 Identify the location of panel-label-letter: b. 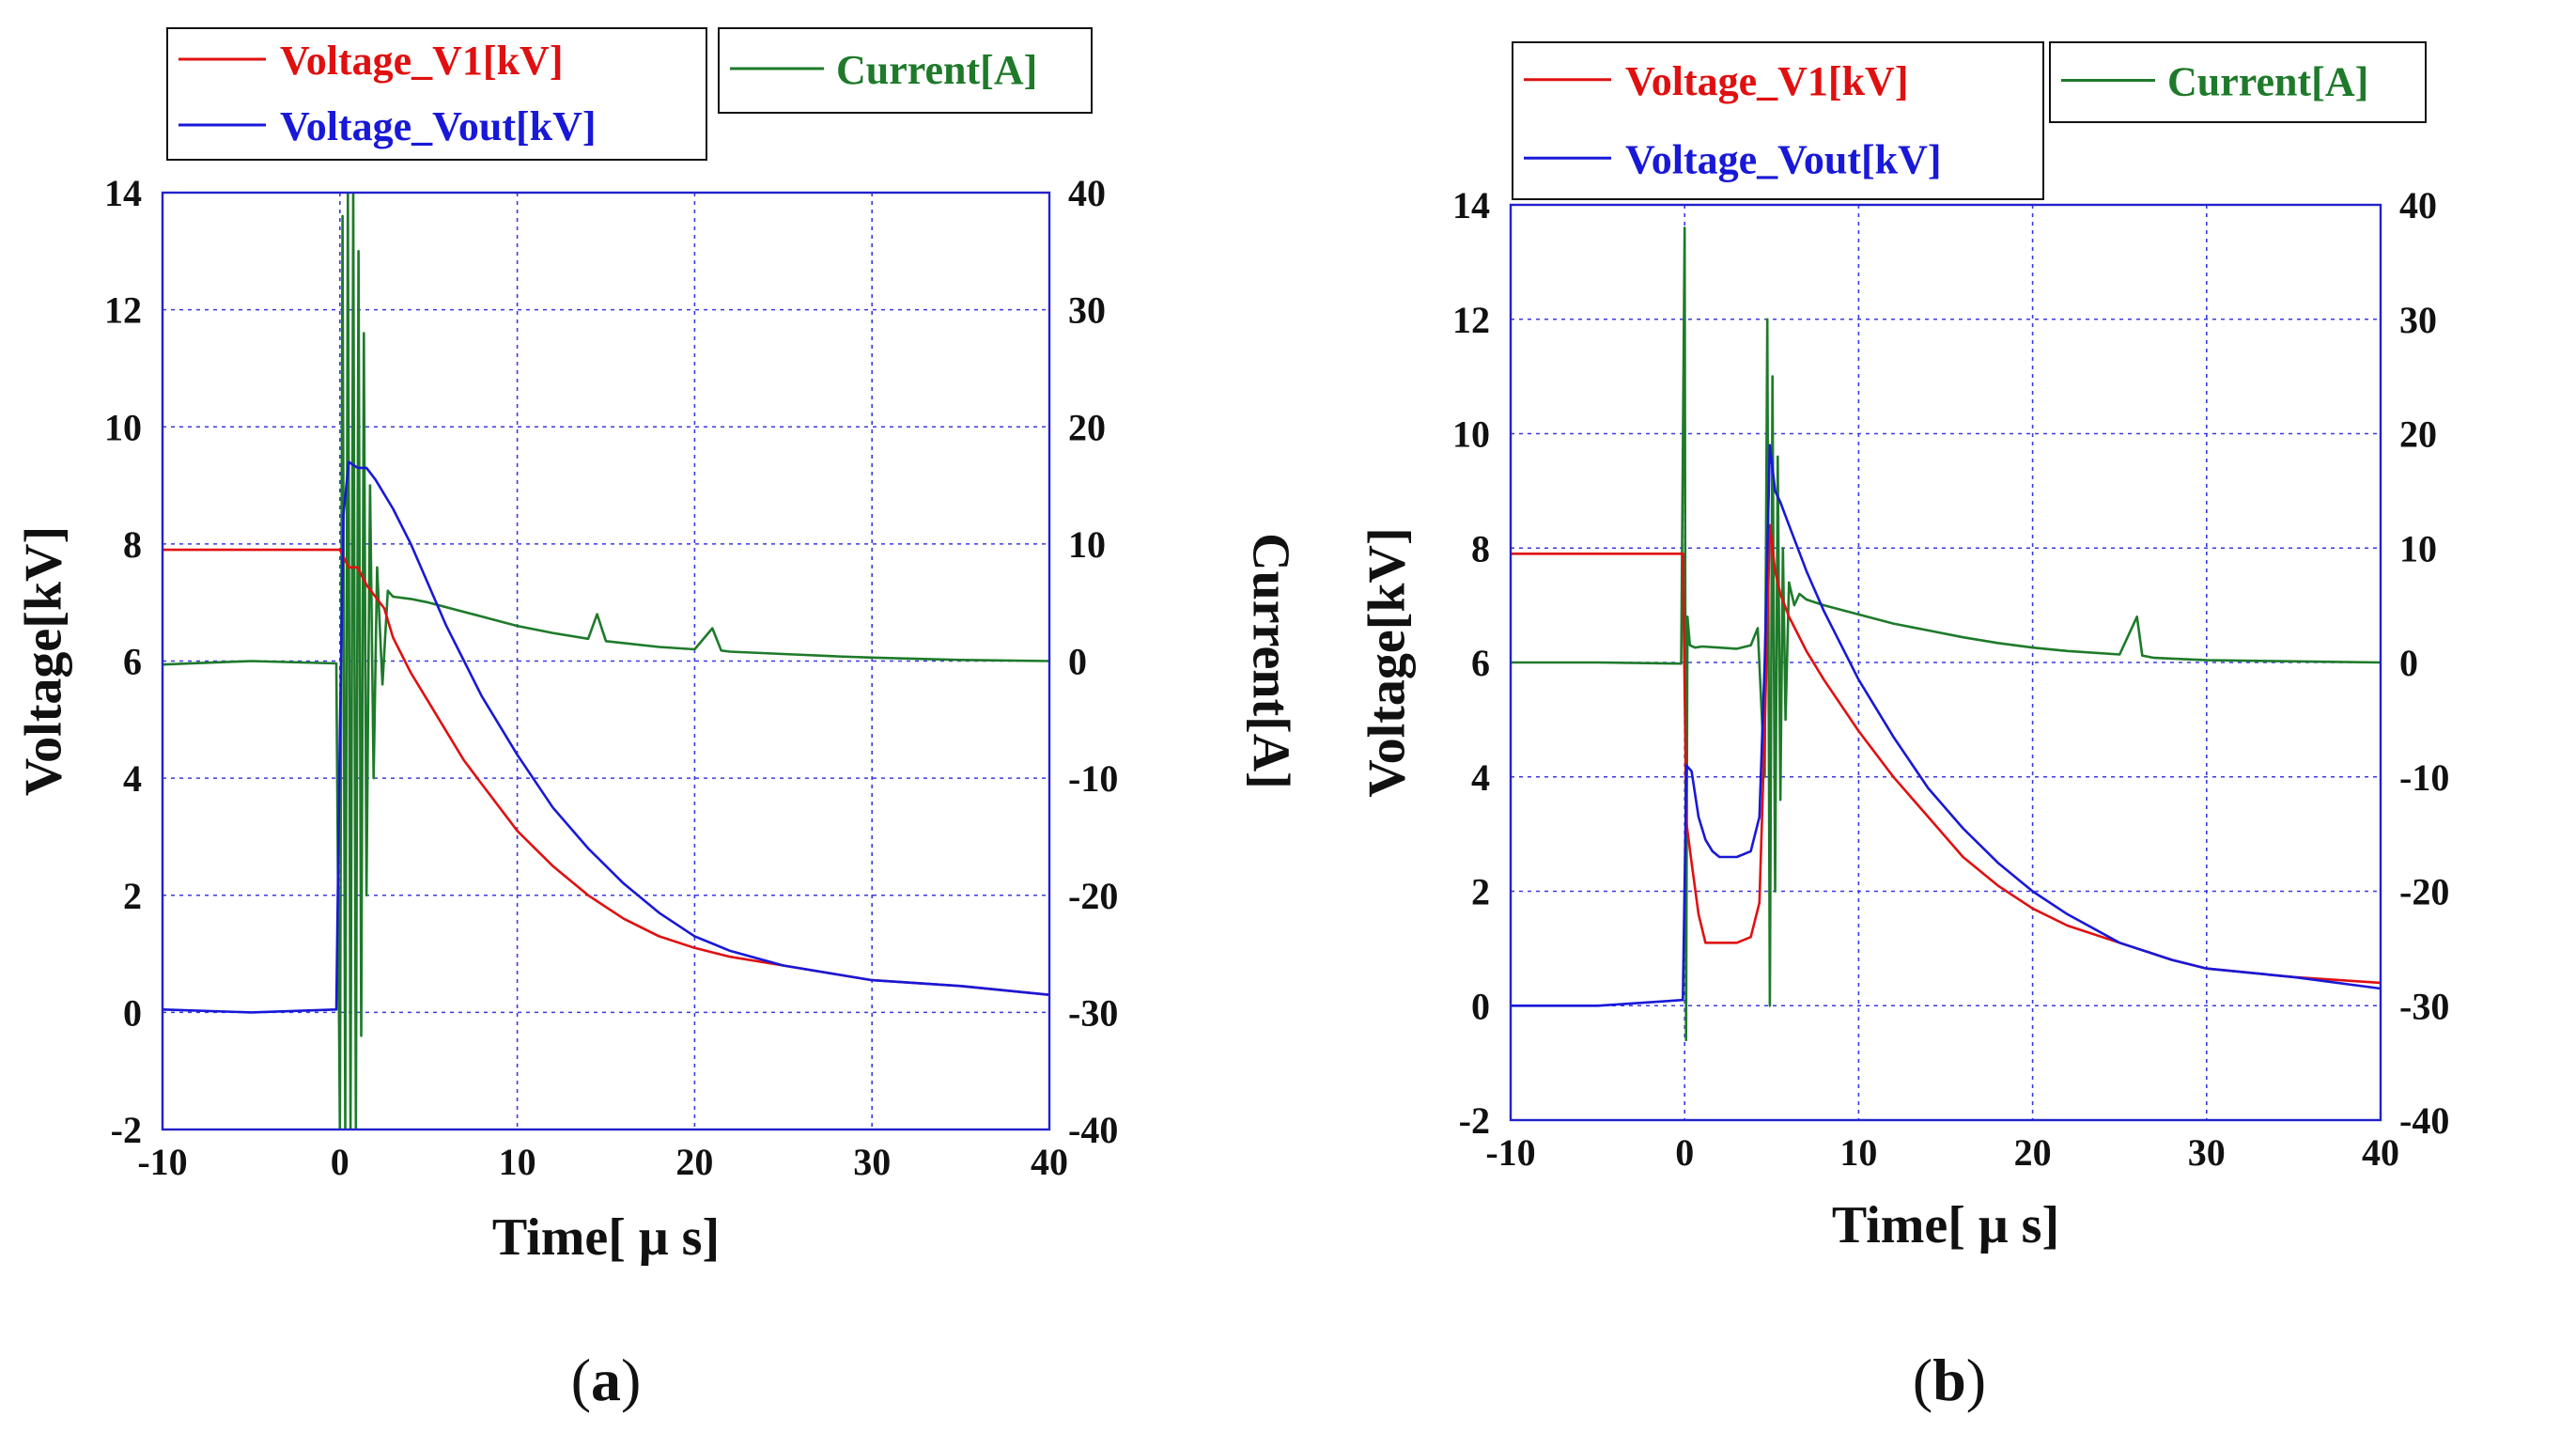
(1949, 1380).